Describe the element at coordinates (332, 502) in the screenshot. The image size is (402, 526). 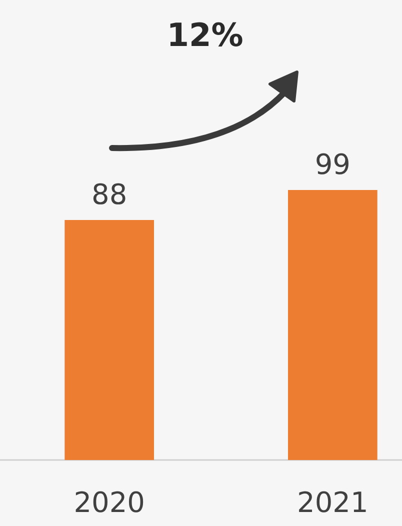
I see `x-tick-label: 2021` at that location.